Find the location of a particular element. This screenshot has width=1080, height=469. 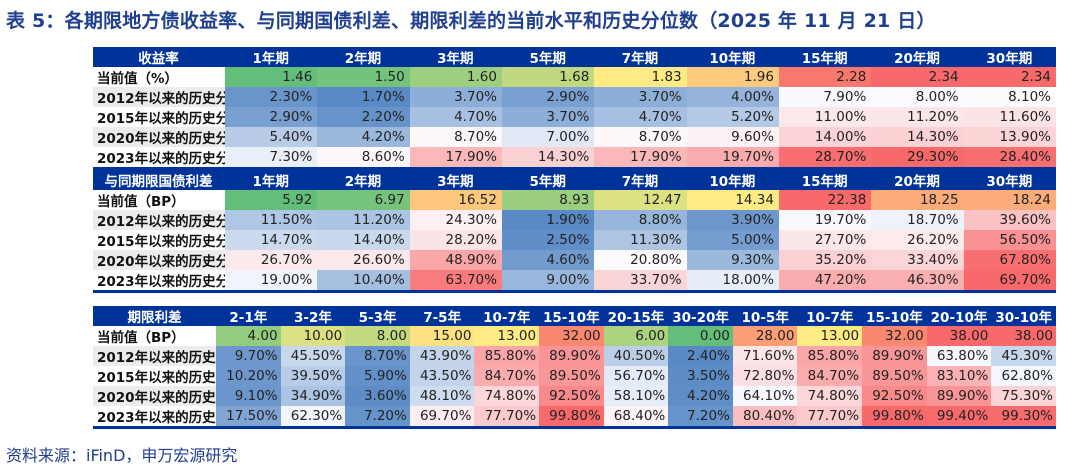

percentile-cell: 33.70% is located at coordinates (640, 281).